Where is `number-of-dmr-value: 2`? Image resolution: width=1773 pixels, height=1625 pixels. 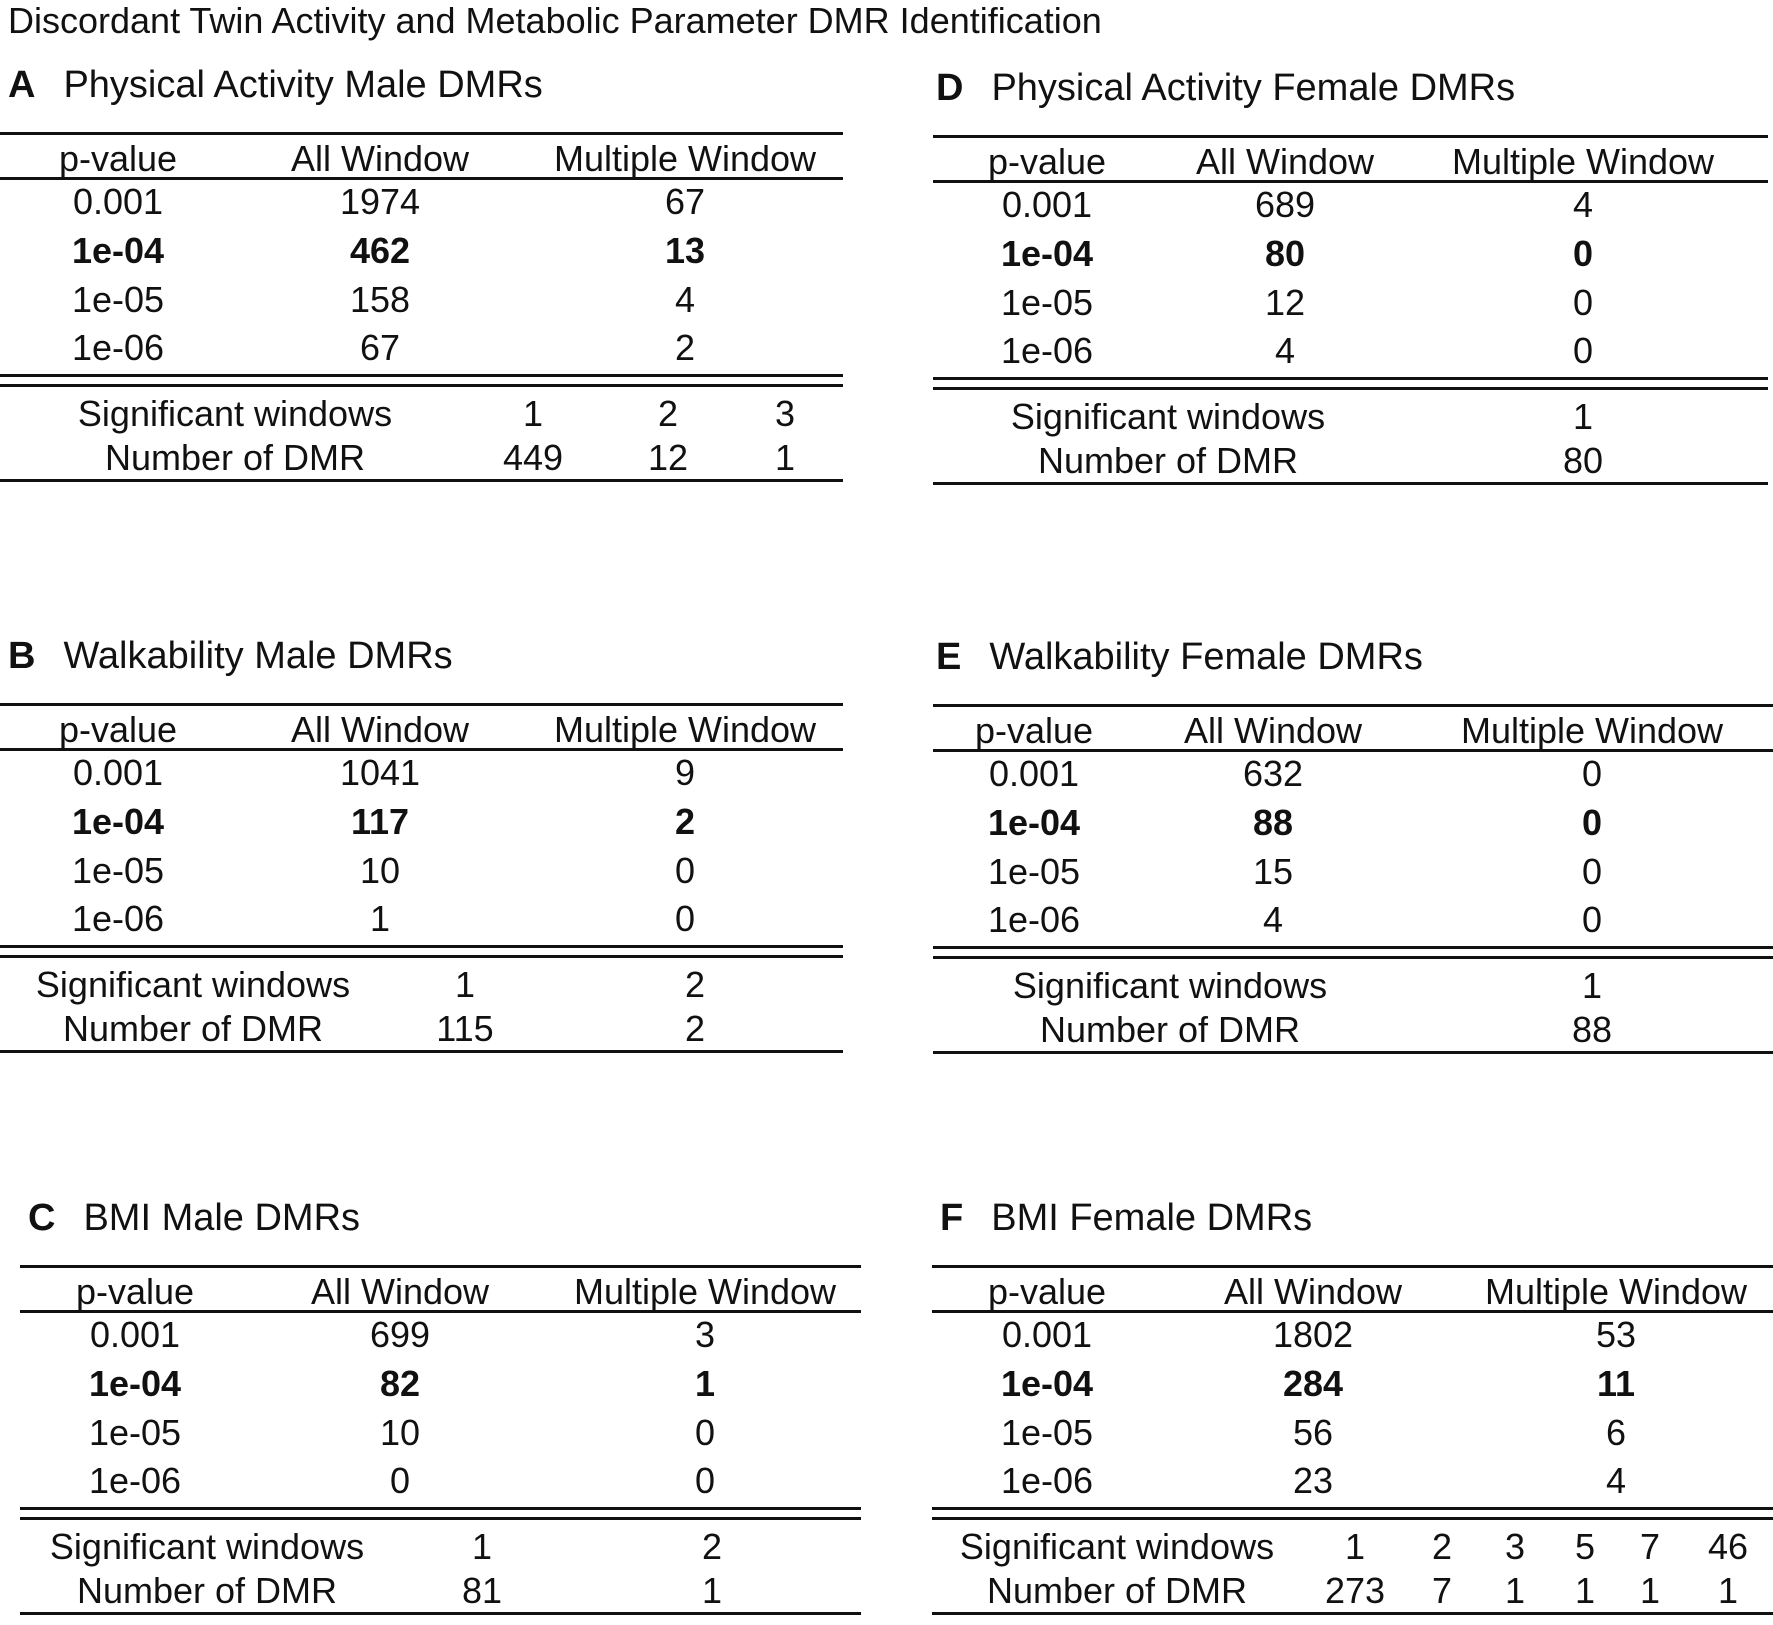
number-of-dmr-value: 2 is located at coordinates (695, 1028).